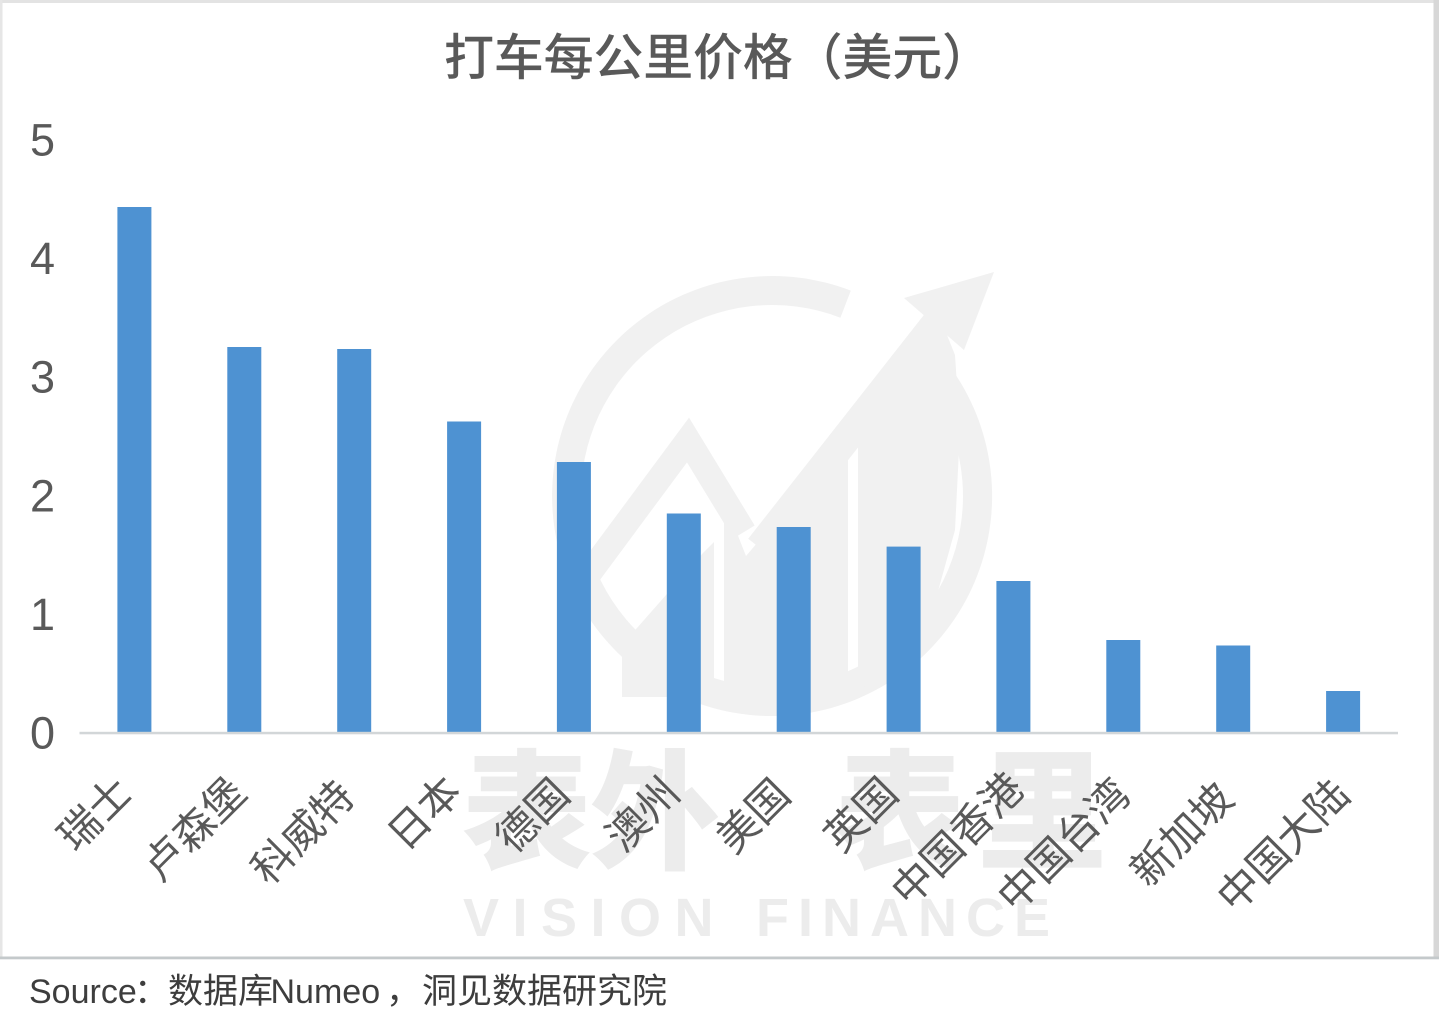 The width and height of the screenshot is (1439, 1027). What do you see at coordinates (326, 992) in the screenshot?
I see `svg-text: Numeo` at bounding box center [326, 992].